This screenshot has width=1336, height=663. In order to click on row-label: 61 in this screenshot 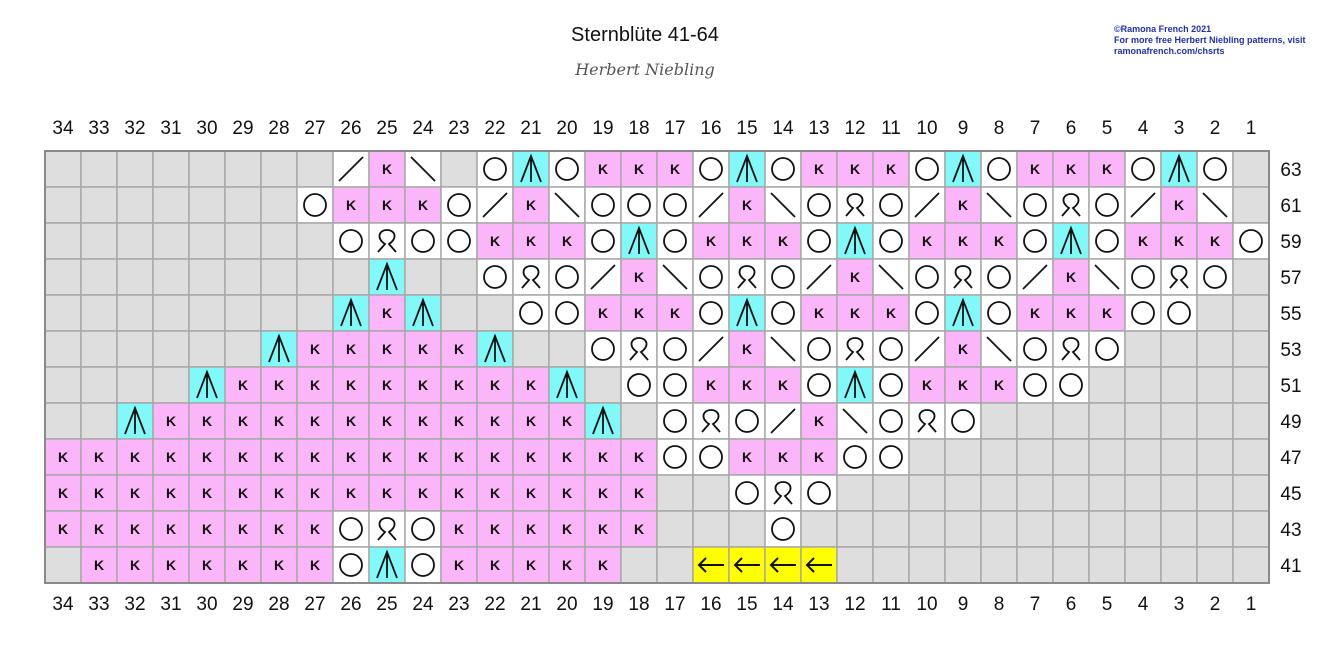, I will do `click(1290, 206)`.